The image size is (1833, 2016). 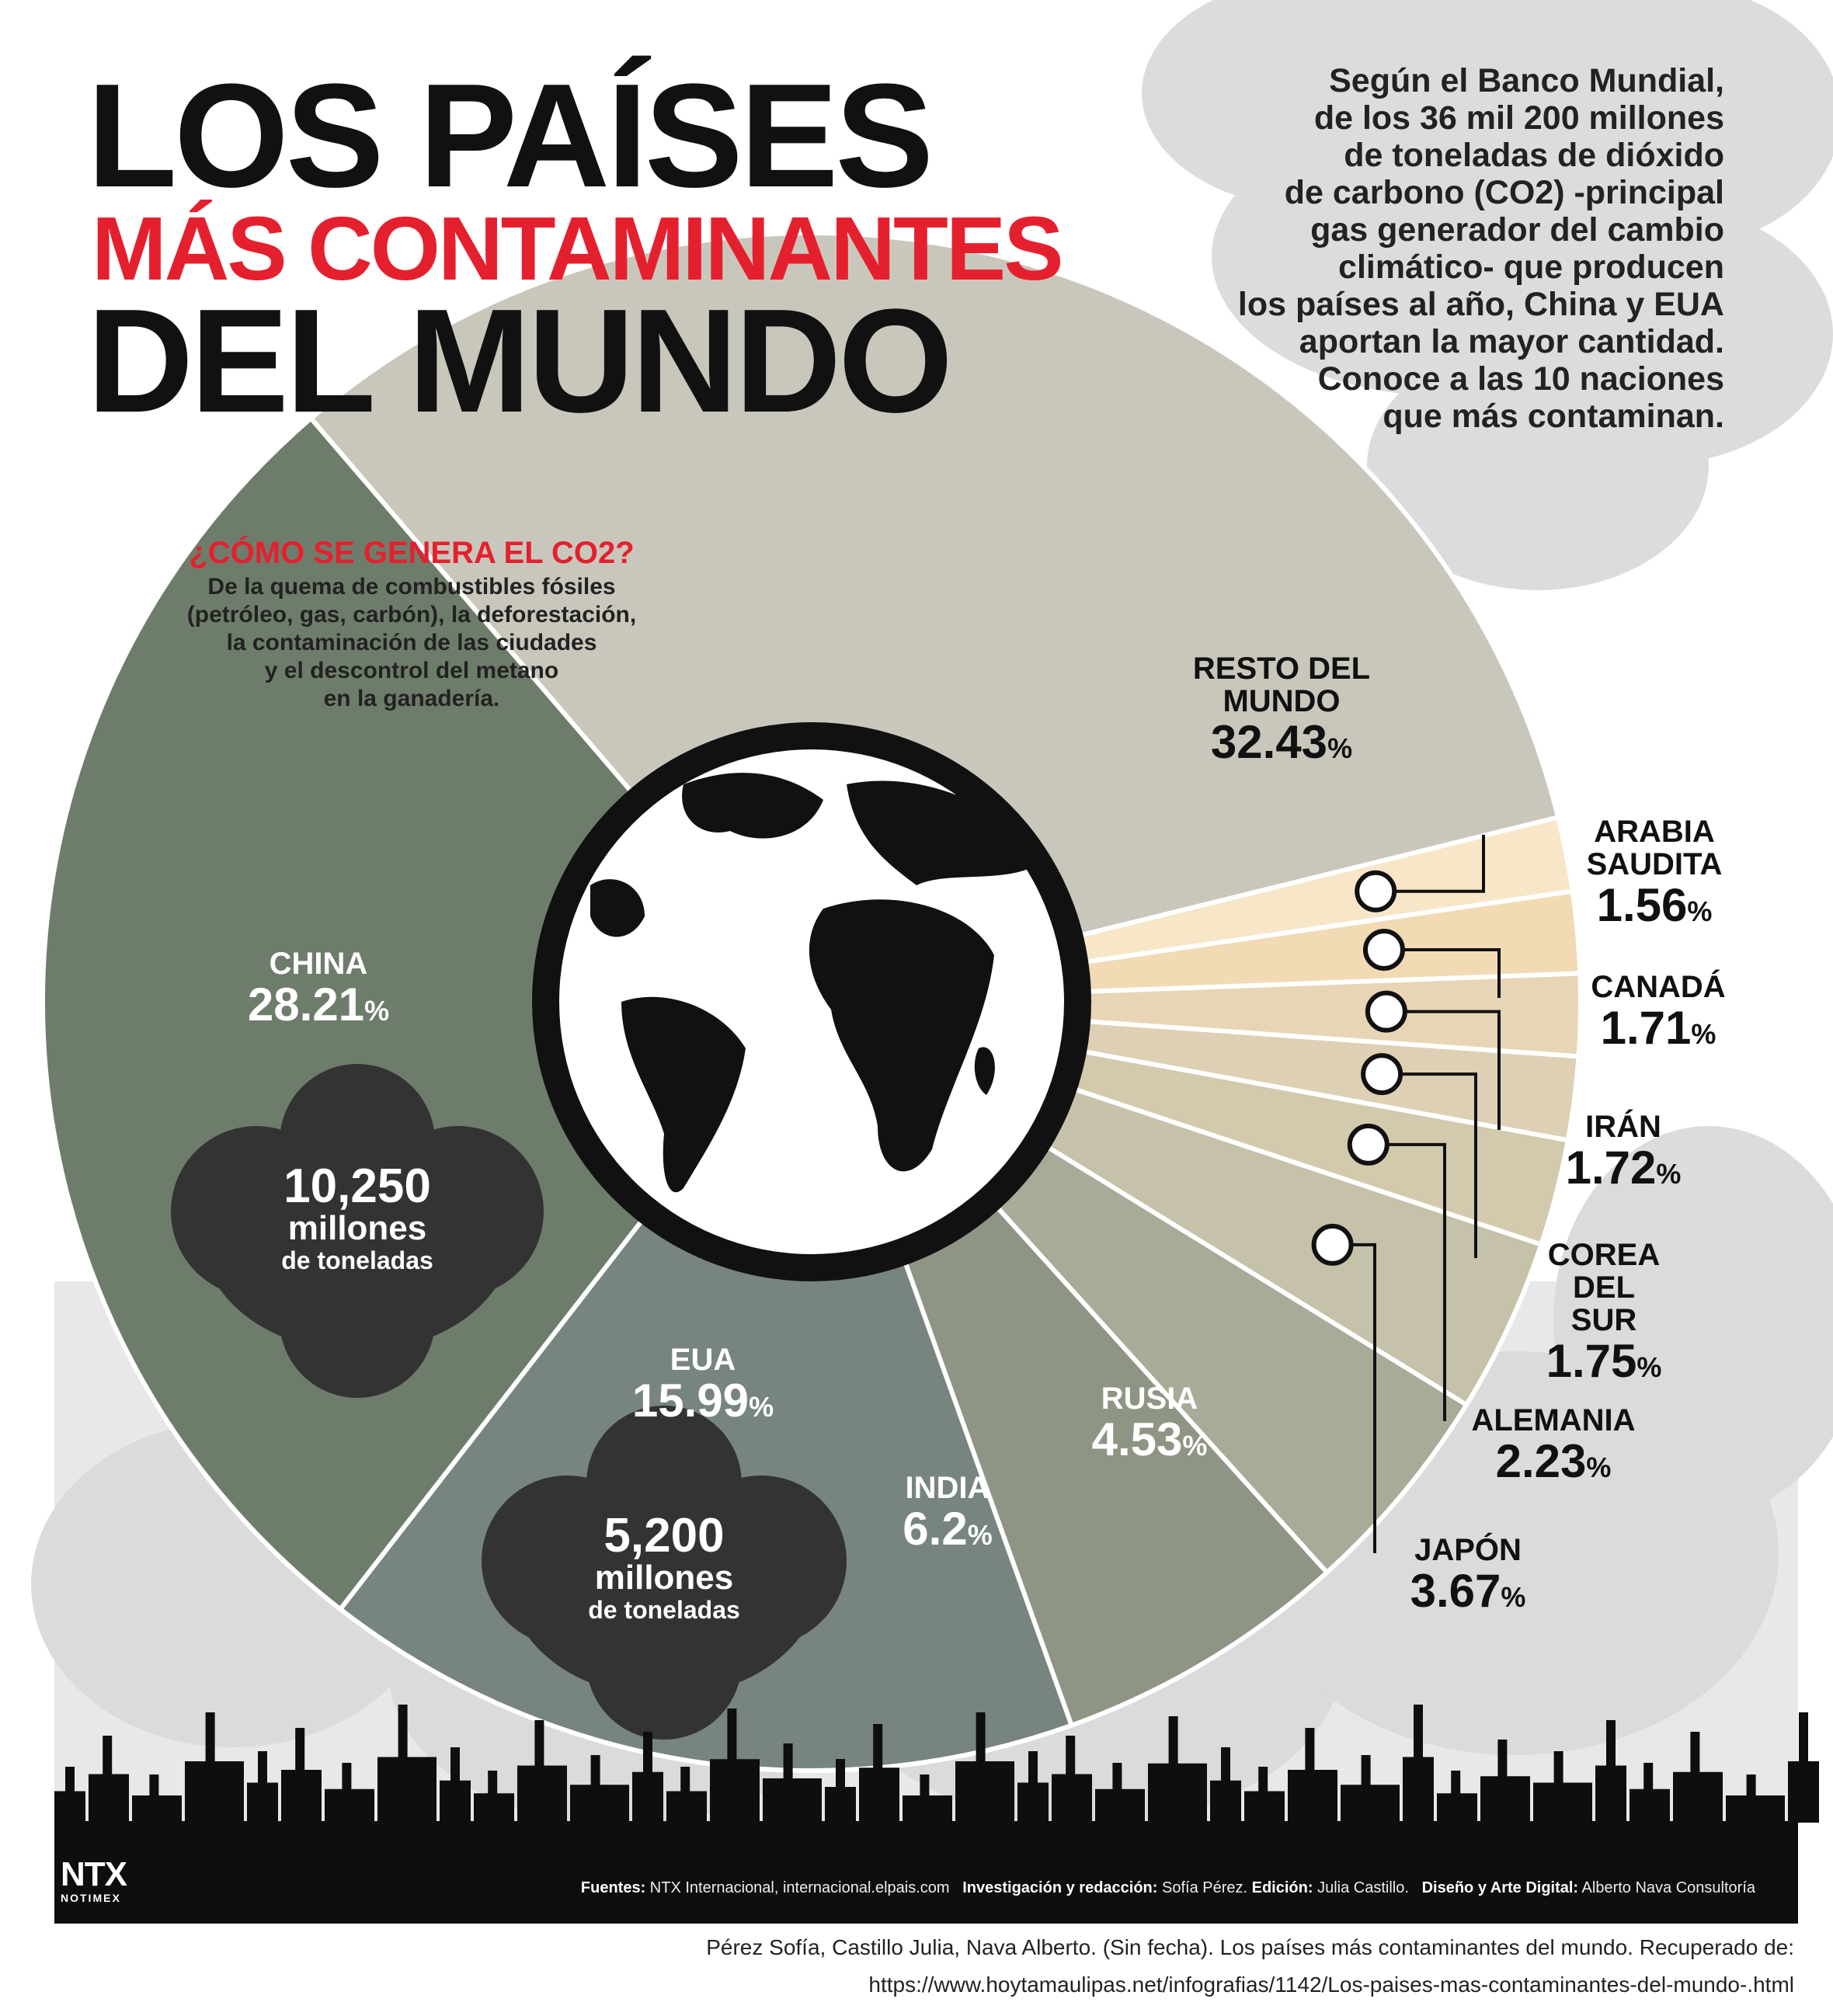 I want to click on label-name: COREA DEL SUR, so click(x=1604, y=1287).